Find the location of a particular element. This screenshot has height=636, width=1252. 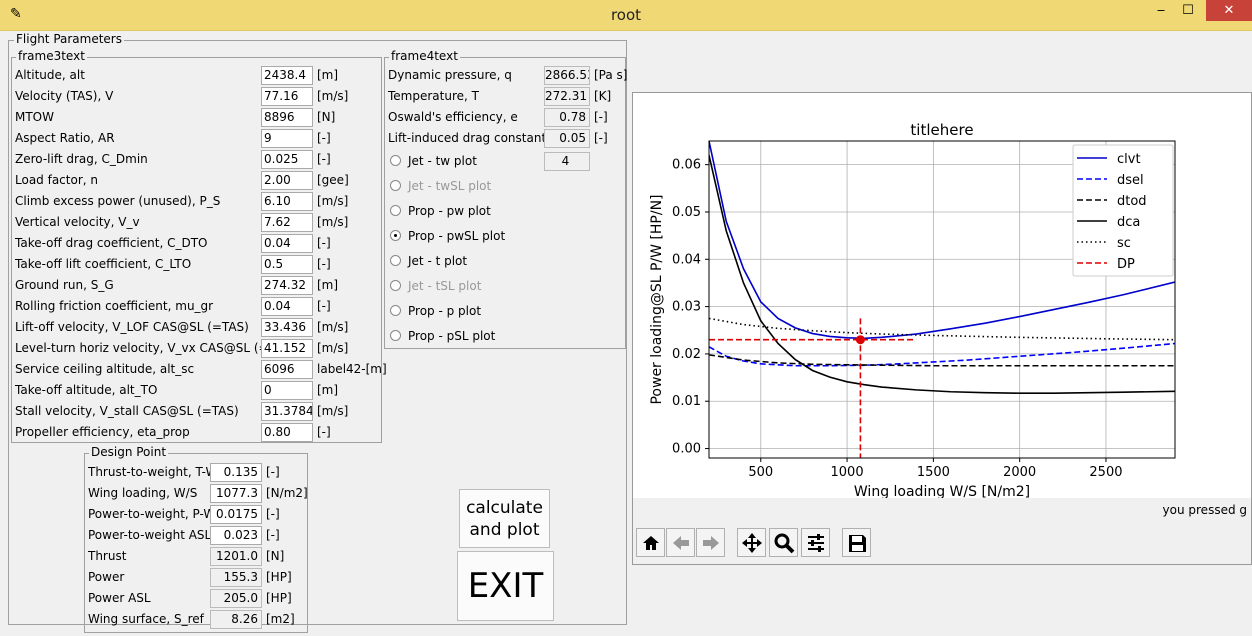

exit-button: EXIT is located at coordinates (505, 586).